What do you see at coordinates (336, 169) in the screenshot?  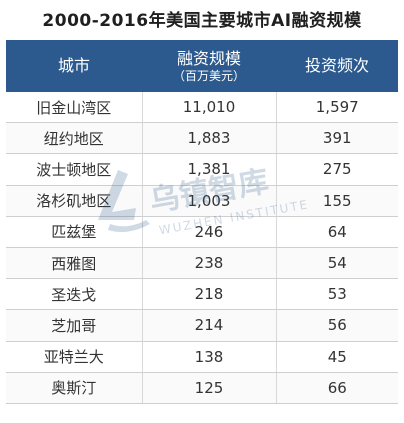 I see `cell-frequency: 275` at bounding box center [336, 169].